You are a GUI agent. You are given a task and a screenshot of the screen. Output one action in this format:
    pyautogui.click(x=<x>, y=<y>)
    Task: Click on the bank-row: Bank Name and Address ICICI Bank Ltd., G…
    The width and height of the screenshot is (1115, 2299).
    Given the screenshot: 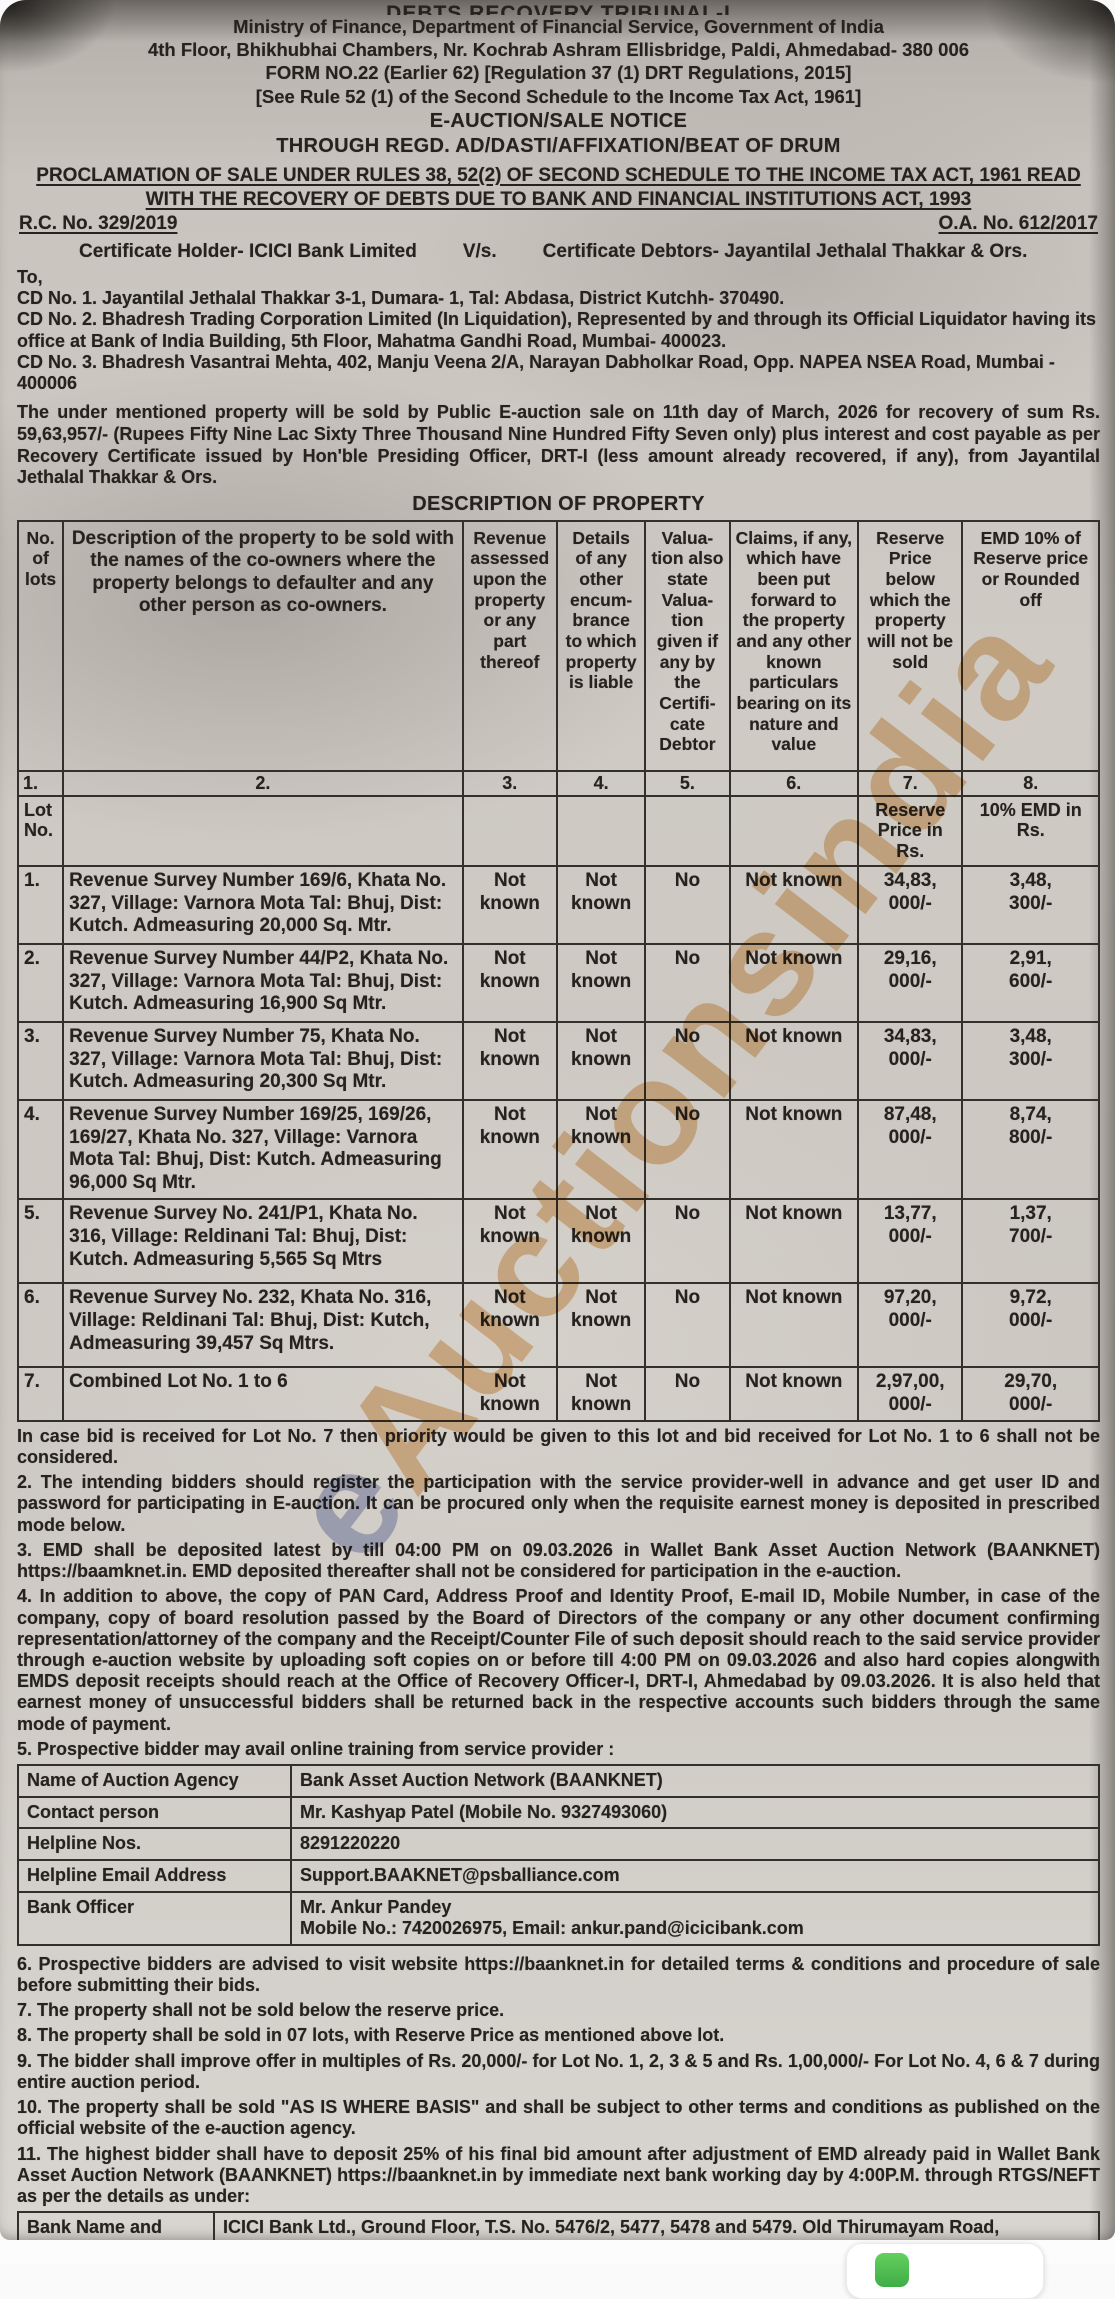 What is the action you would take?
    pyautogui.click(x=558, y=2225)
    